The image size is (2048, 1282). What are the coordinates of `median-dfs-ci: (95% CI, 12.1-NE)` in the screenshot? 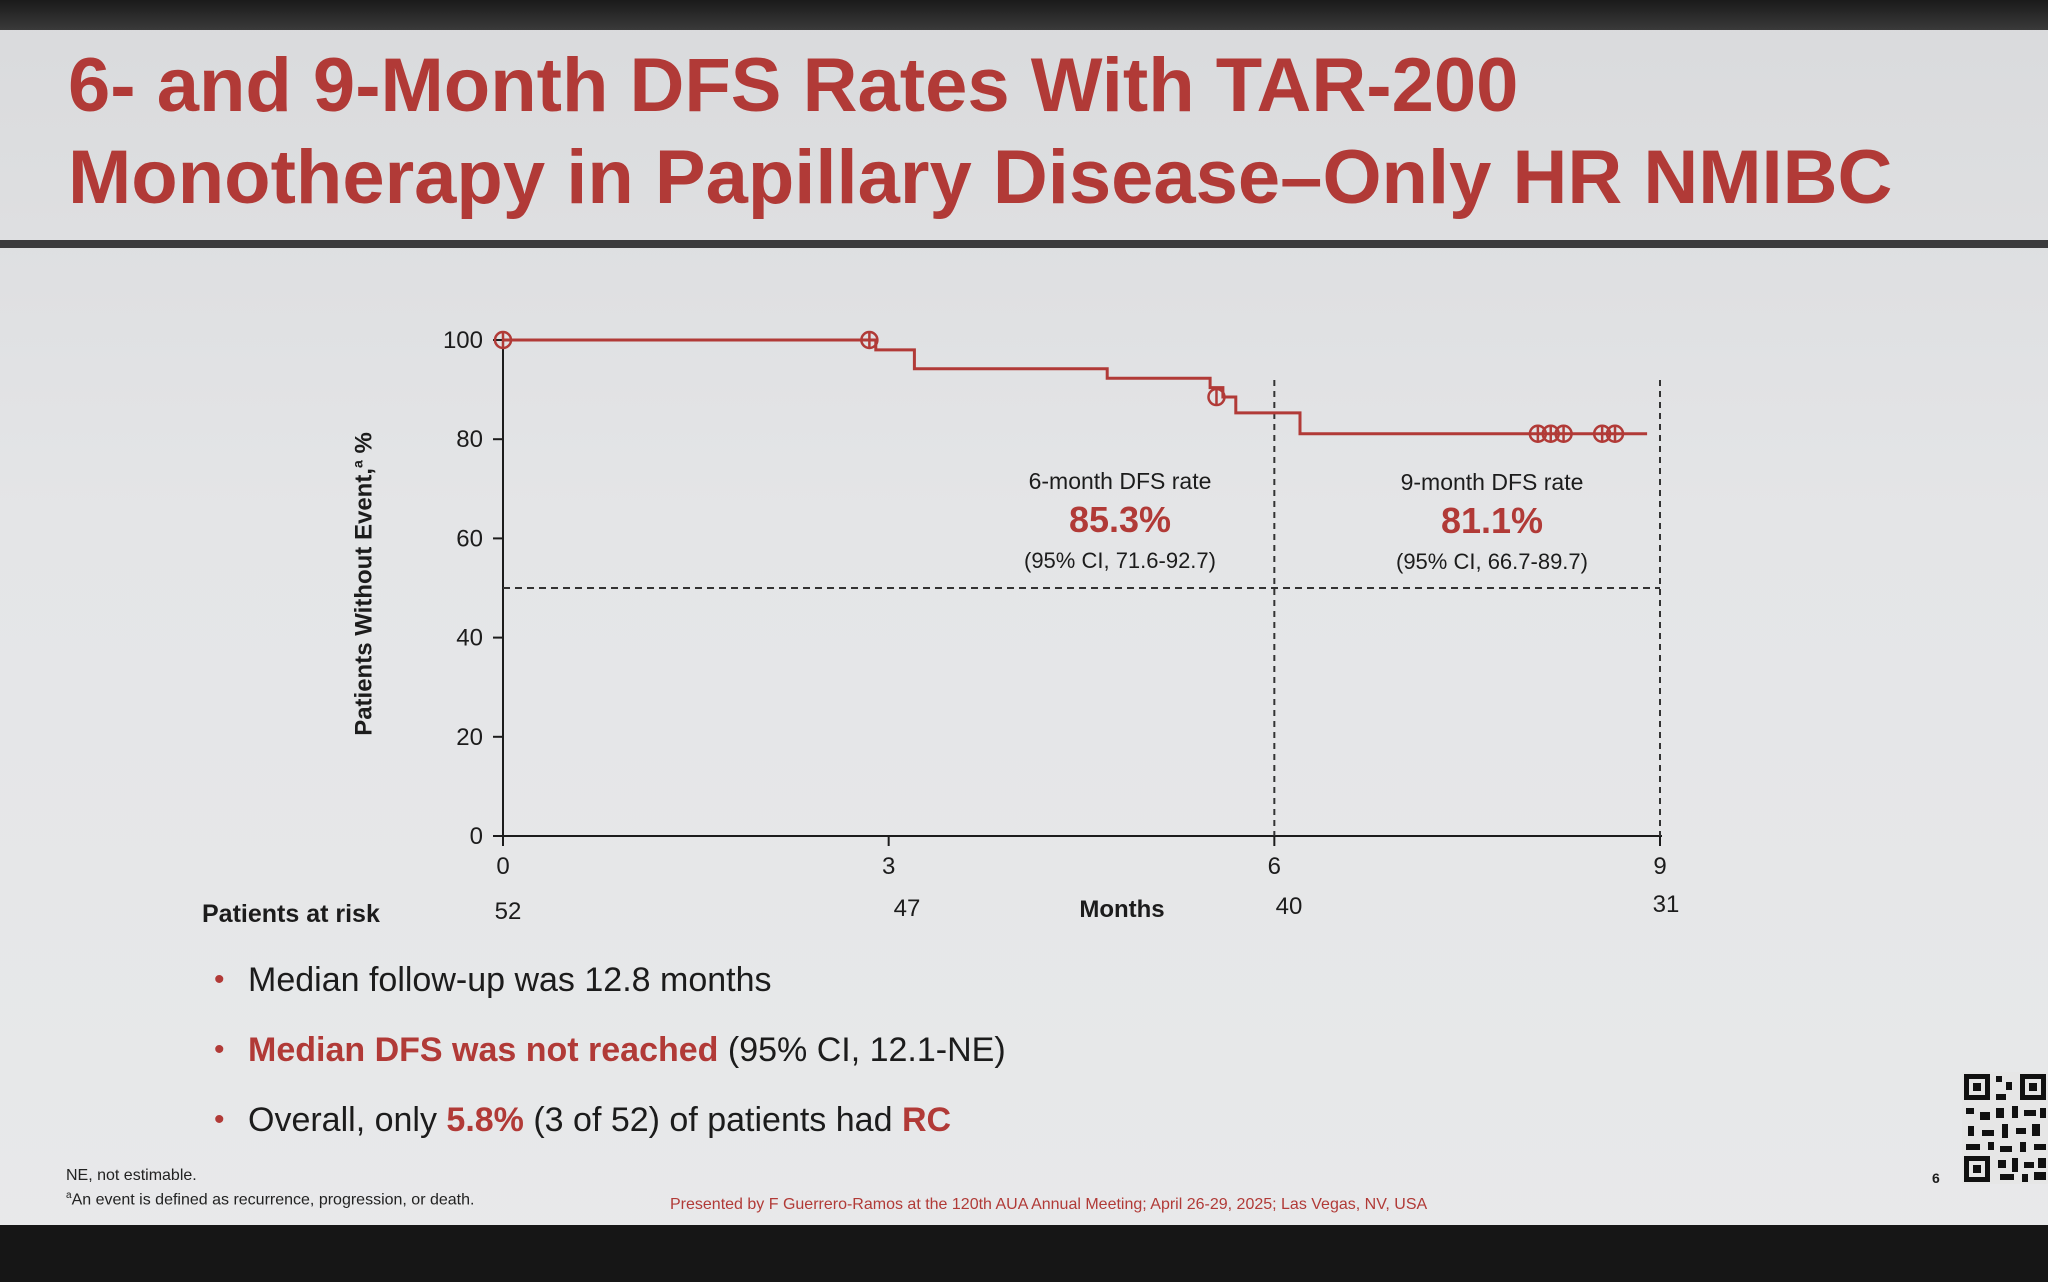 It's located at (862, 1050).